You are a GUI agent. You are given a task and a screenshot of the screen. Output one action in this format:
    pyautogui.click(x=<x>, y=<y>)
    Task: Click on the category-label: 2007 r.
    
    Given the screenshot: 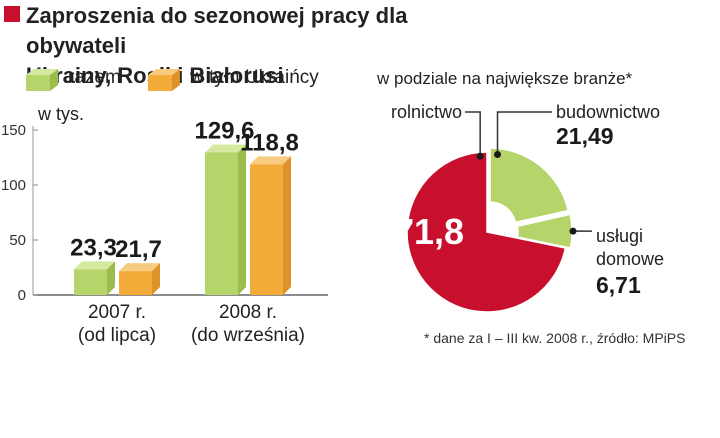 What is the action you would take?
    pyautogui.click(x=117, y=312)
    